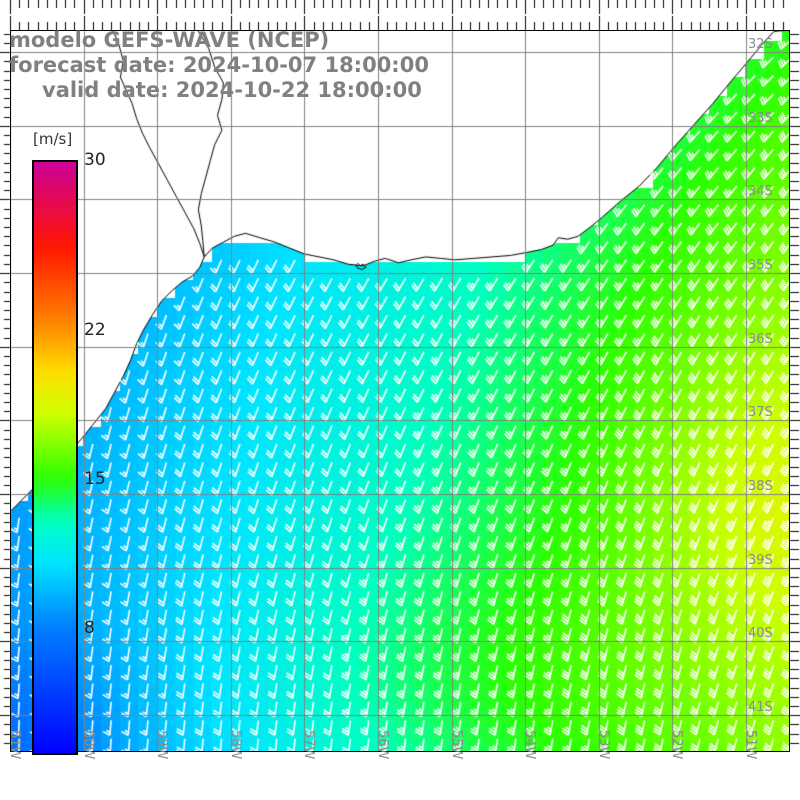 Image resolution: width=800 pixels, height=800 pixels. I want to click on lon-label-53W: 53W, so click(603, 745).